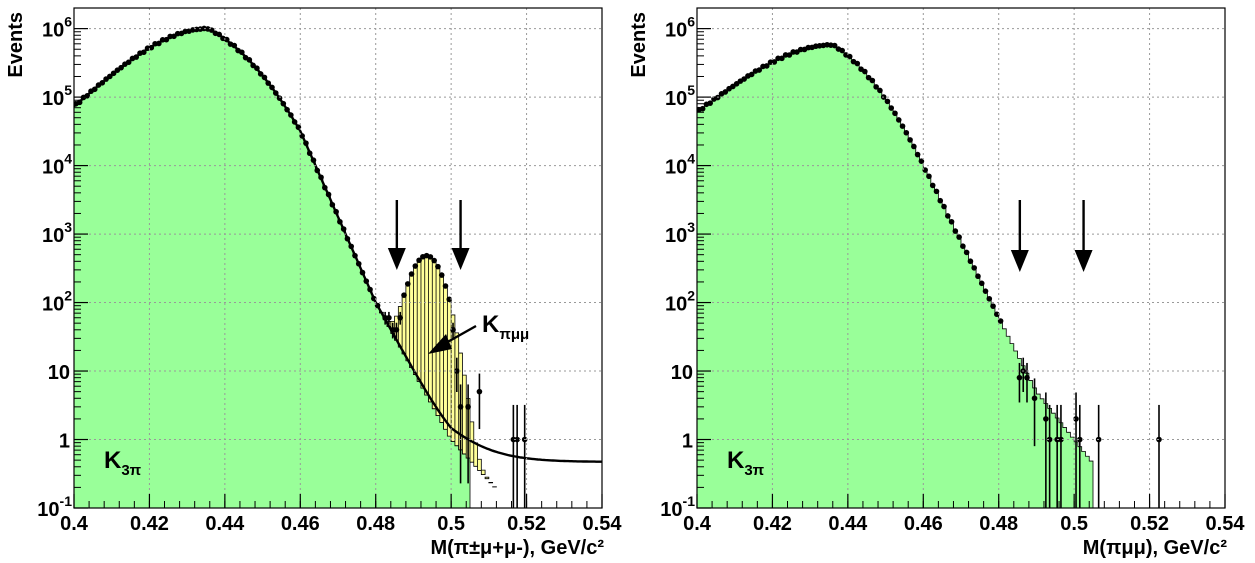 This screenshot has height=563, width=1255. Describe the element at coordinates (680, 96) in the screenshot. I see `y-tick-label: 10⁵` at that location.